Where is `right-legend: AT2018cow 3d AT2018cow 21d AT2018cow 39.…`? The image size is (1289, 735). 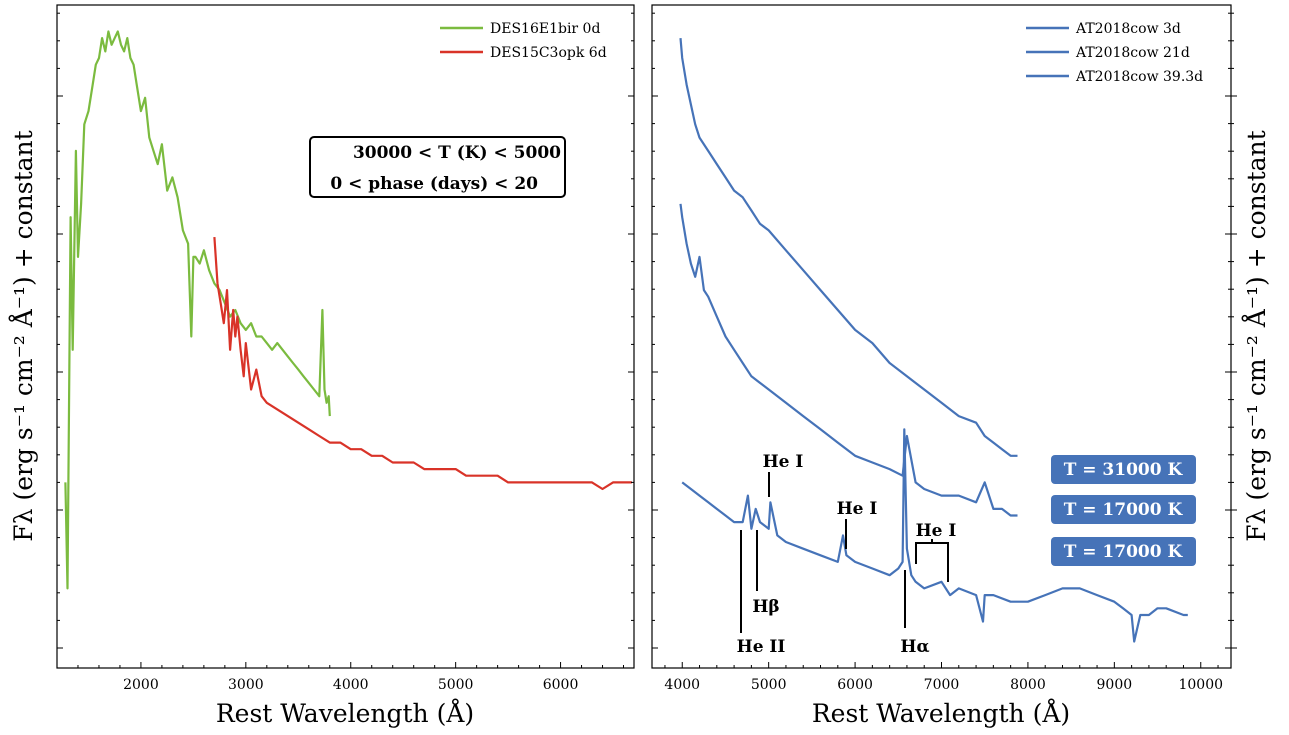
right-legend: AT2018cow 3d AT2018cow 21d AT2018cow 39.… is located at coordinates (1114, 53).